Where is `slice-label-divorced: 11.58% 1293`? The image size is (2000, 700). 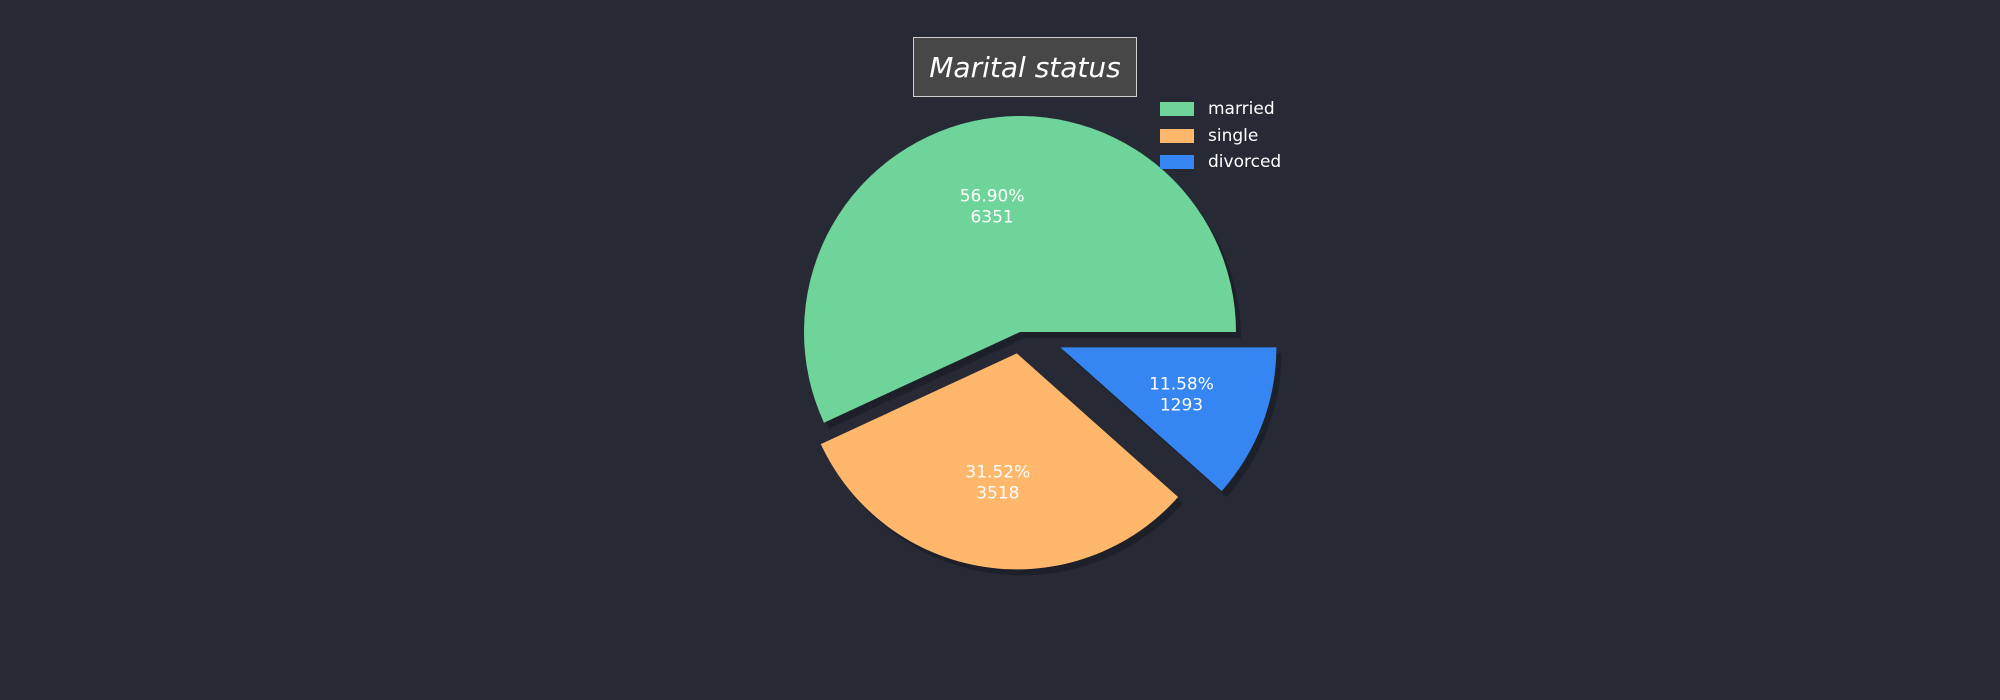 slice-label-divorced: 11.58% 1293 is located at coordinates (1181, 395).